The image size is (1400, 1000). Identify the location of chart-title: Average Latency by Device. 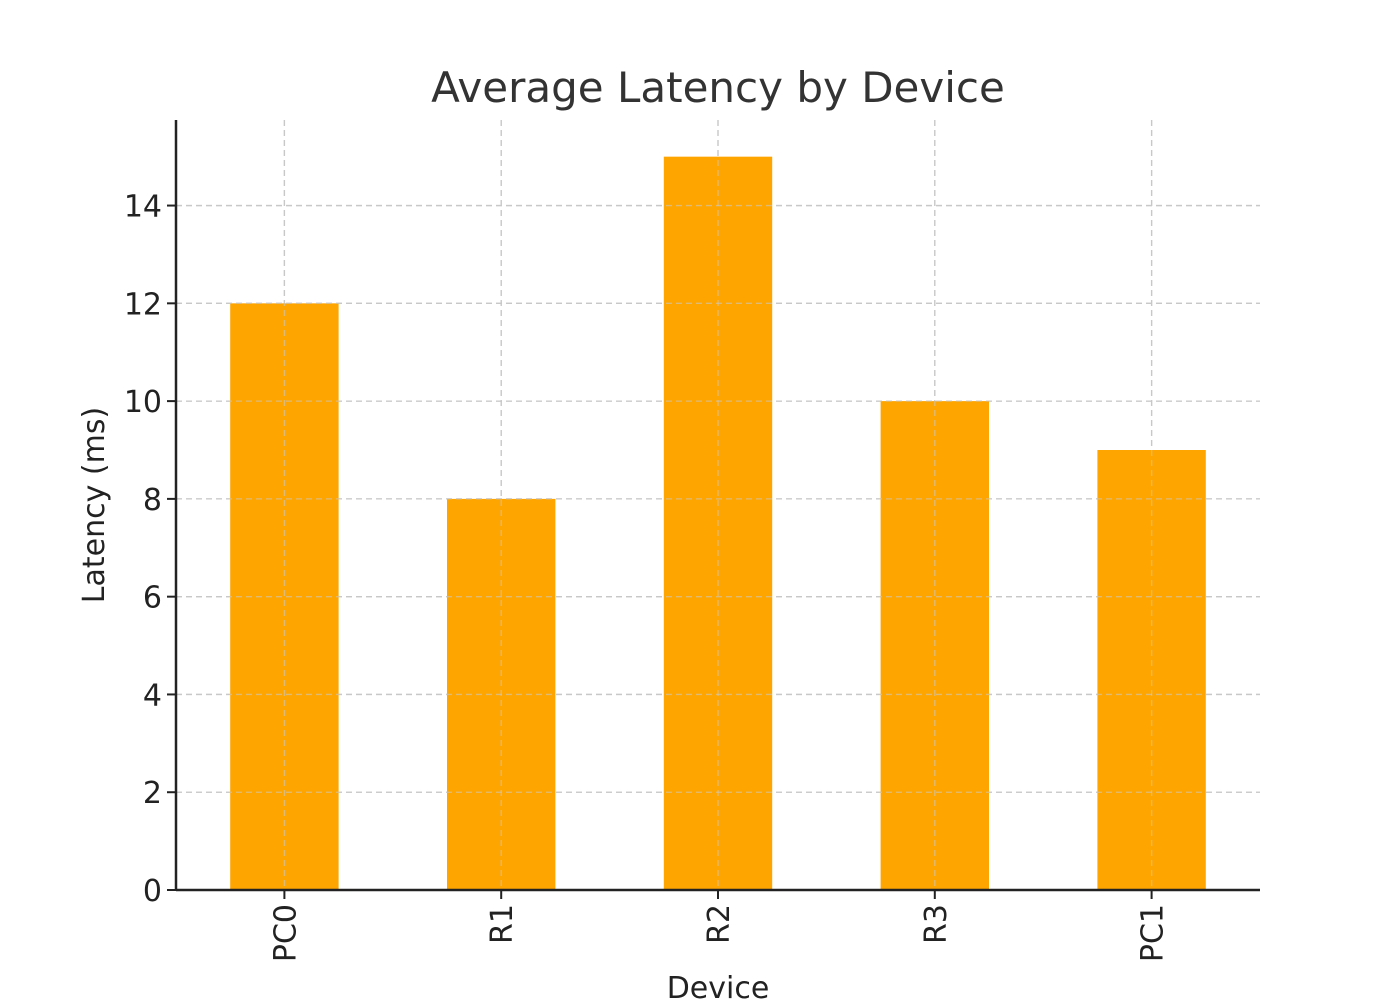
(718, 87).